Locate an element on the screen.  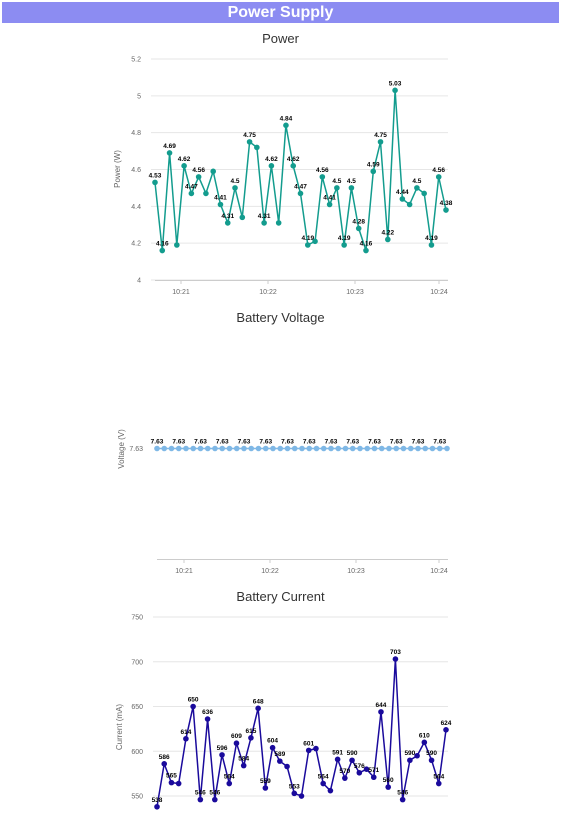
chart-title: Power is located at coordinates (281, 38).